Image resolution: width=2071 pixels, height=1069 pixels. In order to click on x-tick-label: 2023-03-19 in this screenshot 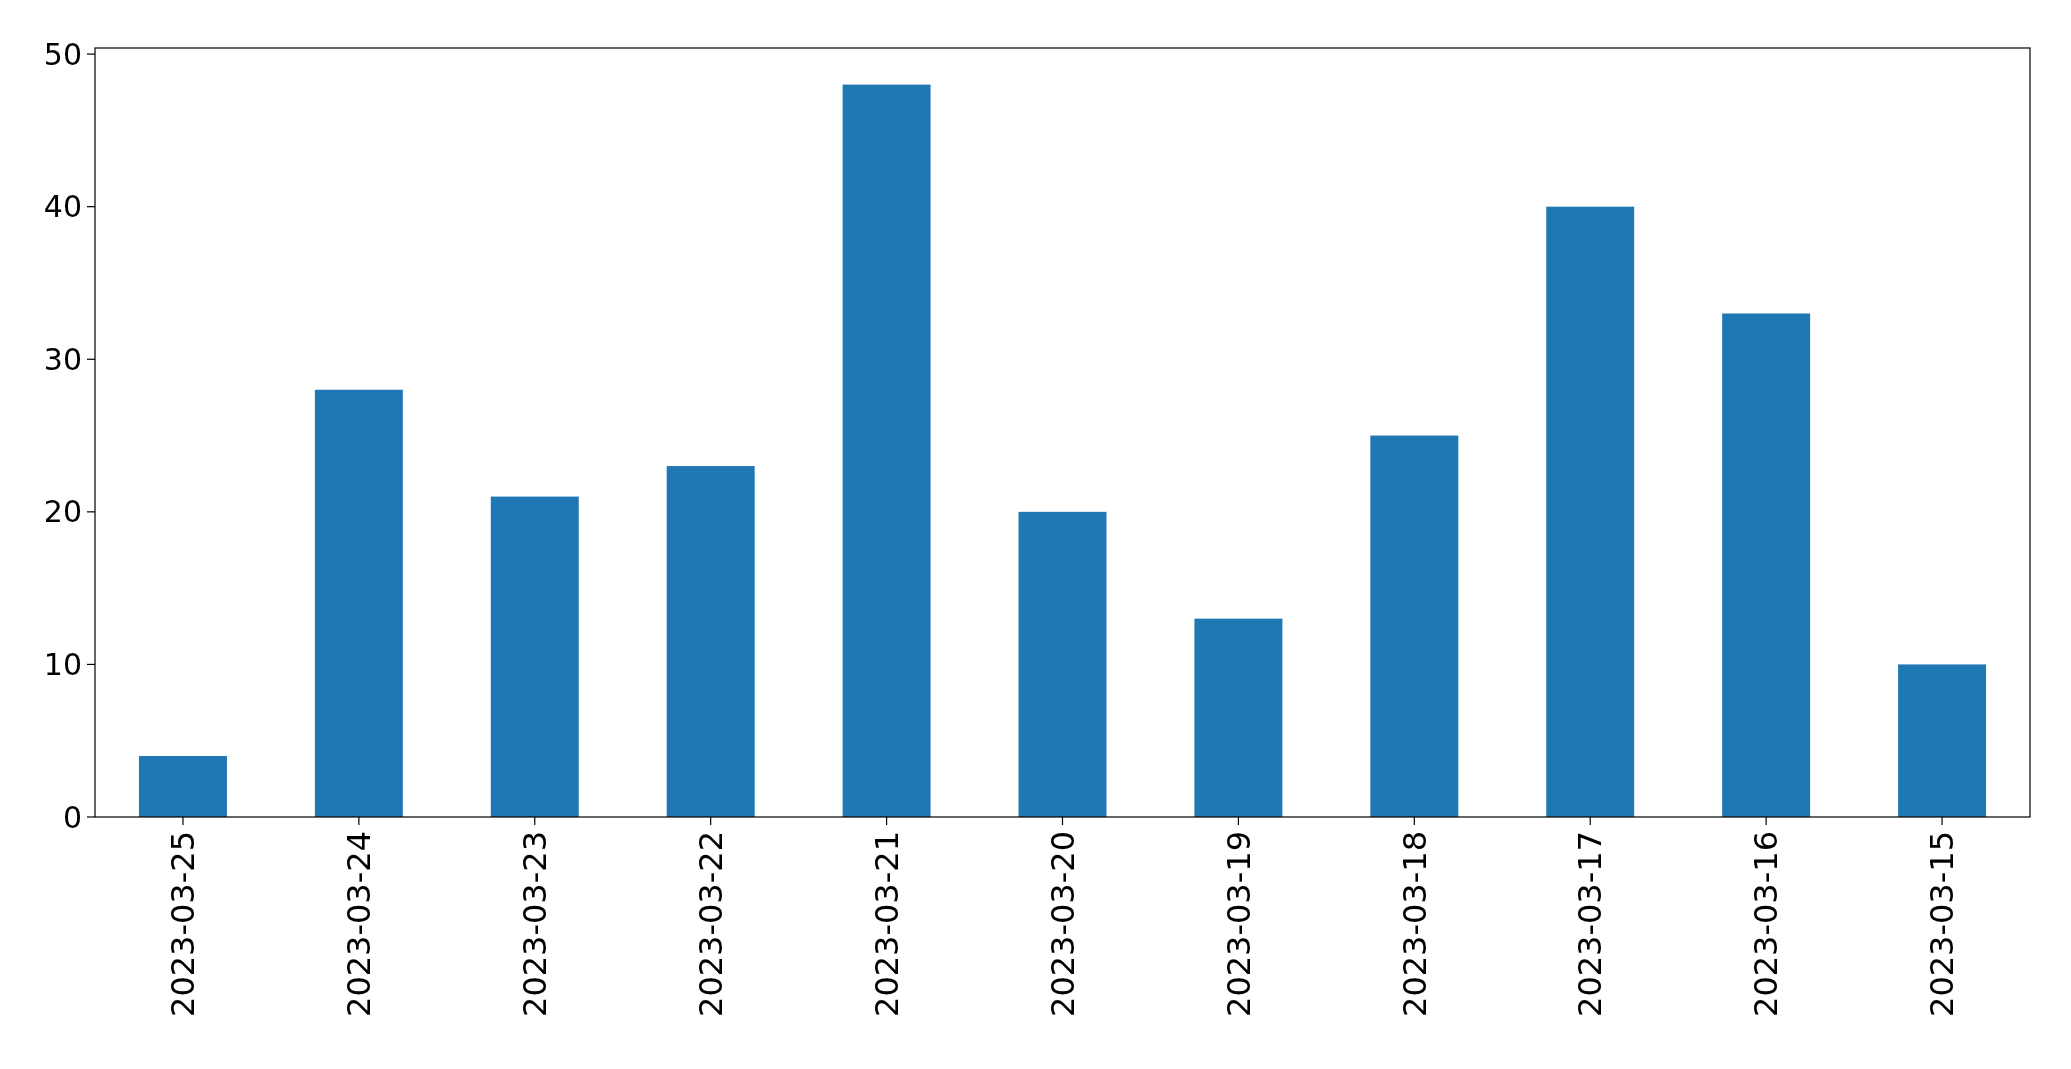, I will do `click(1238, 924)`.